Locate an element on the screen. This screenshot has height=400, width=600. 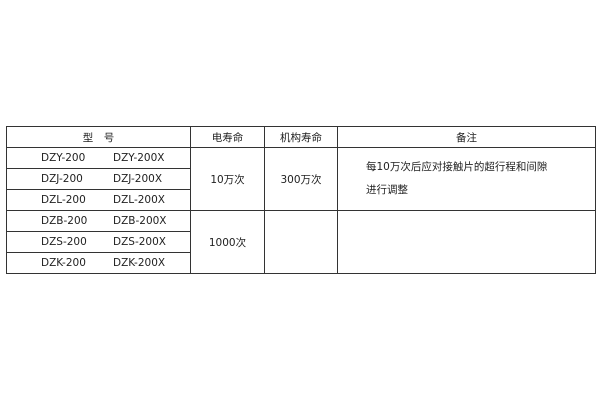
electric-life-cell: 10万次 is located at coordinates (227, 179).